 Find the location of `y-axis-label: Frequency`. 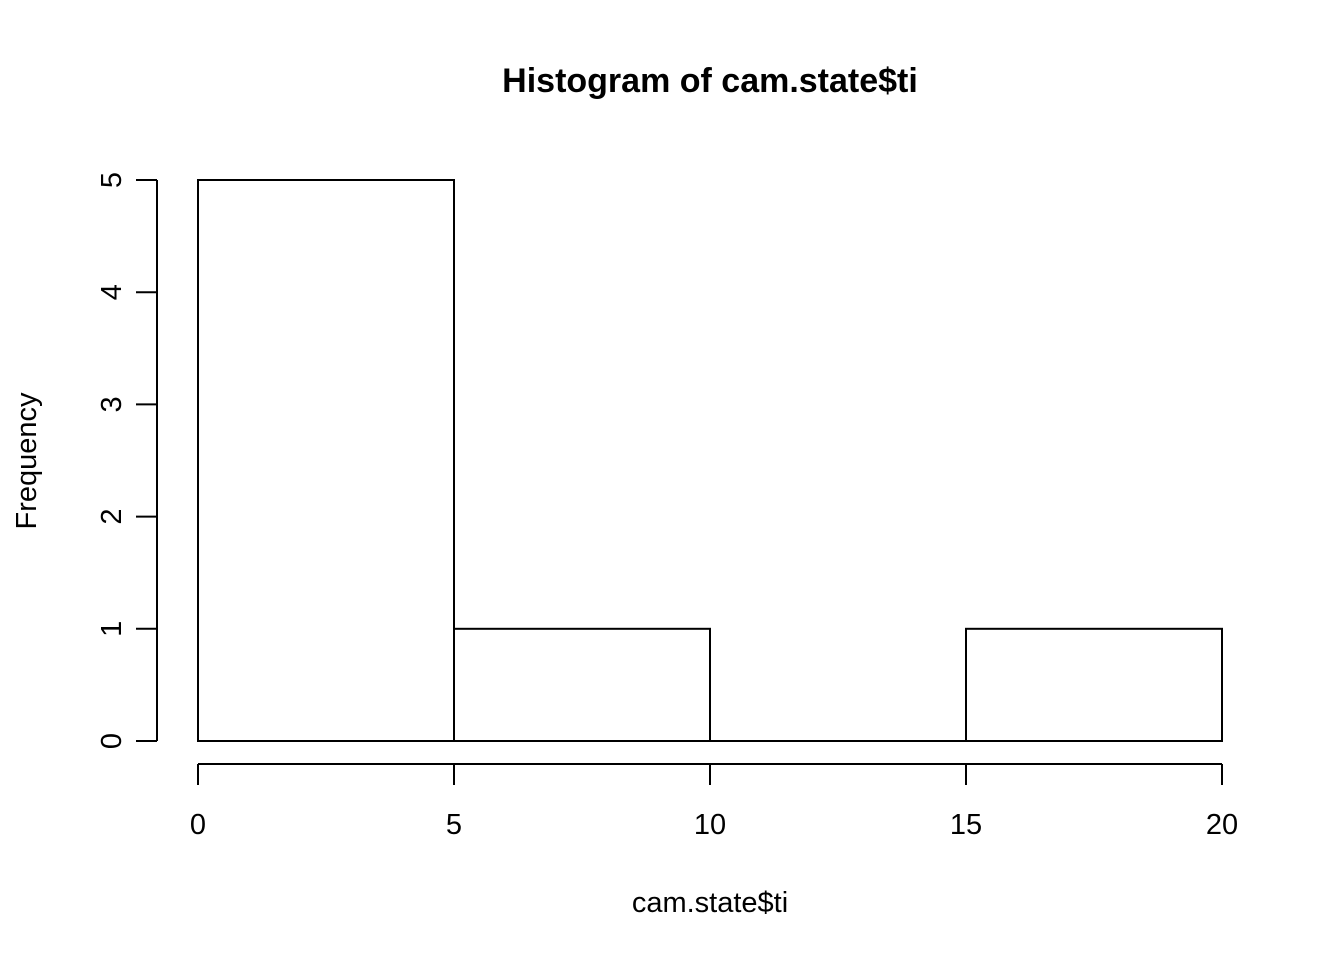

y-axis-label: Frequency is located at coordinates (27, 461).